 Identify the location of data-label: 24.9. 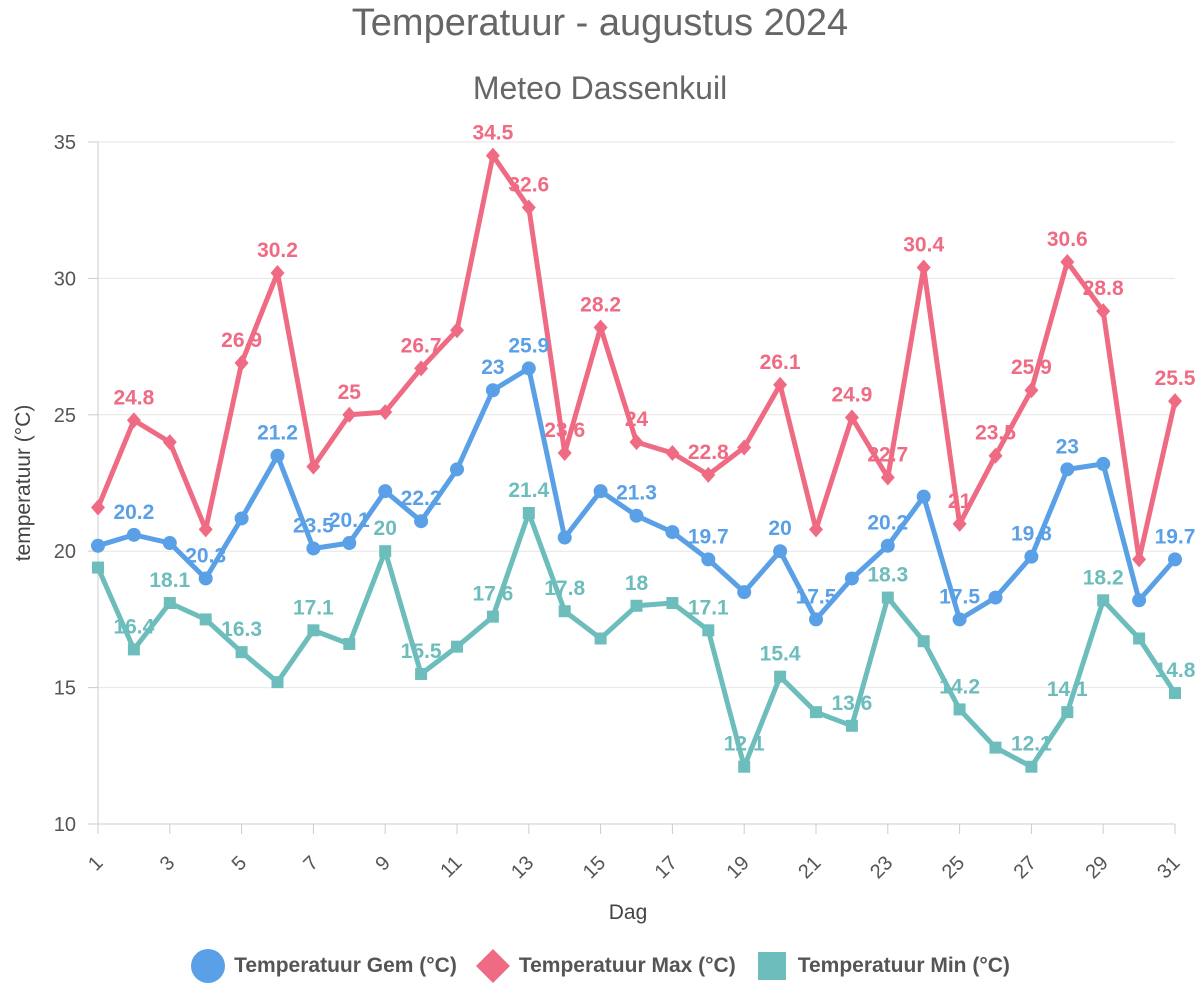
(851, 395).